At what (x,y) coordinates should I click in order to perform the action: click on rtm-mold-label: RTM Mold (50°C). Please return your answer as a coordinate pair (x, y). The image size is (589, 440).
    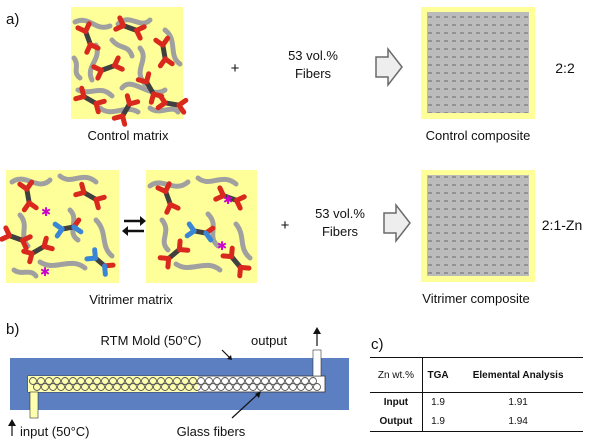
    Looking at the image, I should click on (150, 340).